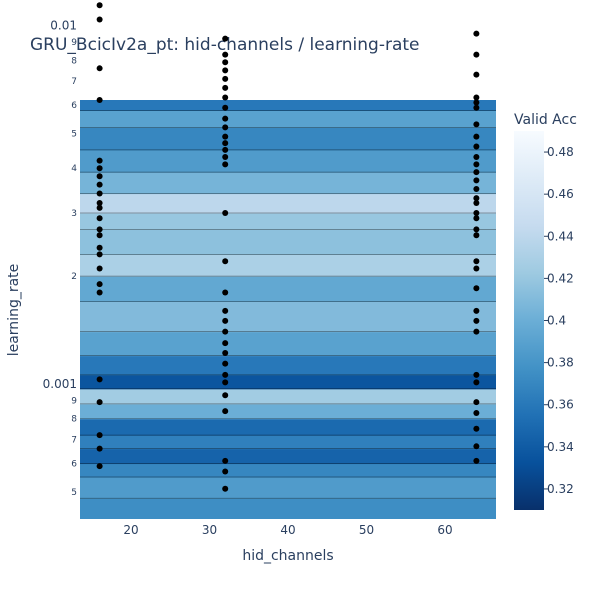 The height and width of the screenshot is (600, 600). What do you see at coordinates (529, 320) in the screenshot?
I see `colorbar-gradient` at bounding box center [529, 320].